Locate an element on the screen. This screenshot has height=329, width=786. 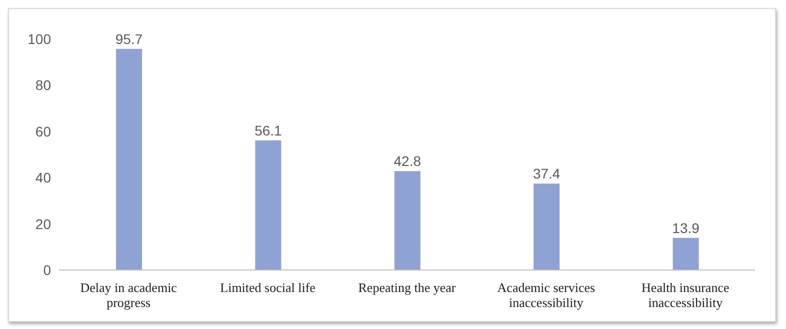
data-label: 37.4 is located at coordinates (546, 174).